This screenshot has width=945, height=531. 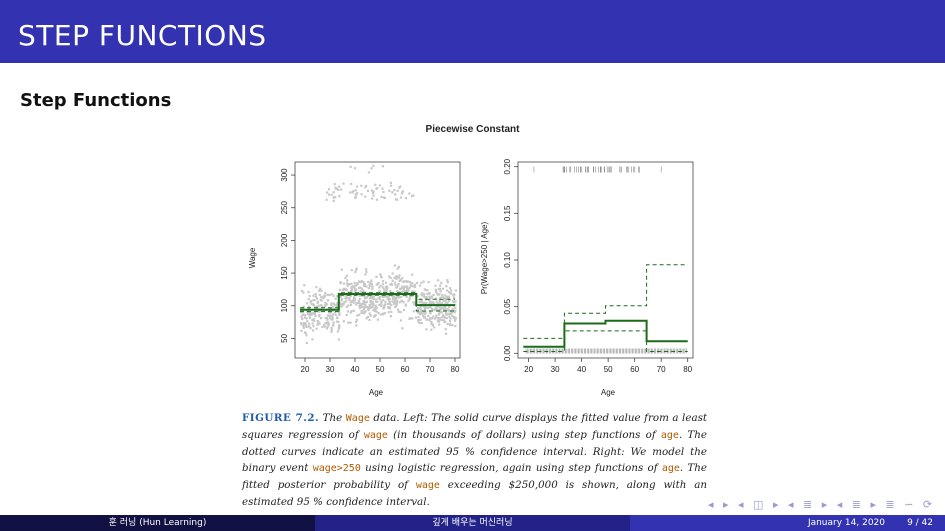 What do you see at coordinates (661, 369) in the screenshot?
I see `x-tick-label: 70` at bounding box center [661, 369].